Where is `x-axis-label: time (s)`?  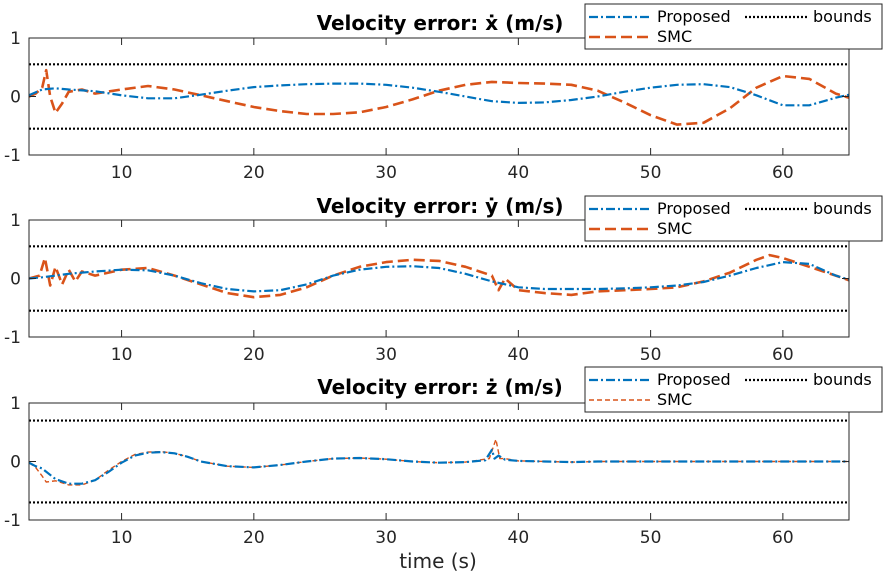 x-axis-label: time (s) is located at coordinates (438, 561).